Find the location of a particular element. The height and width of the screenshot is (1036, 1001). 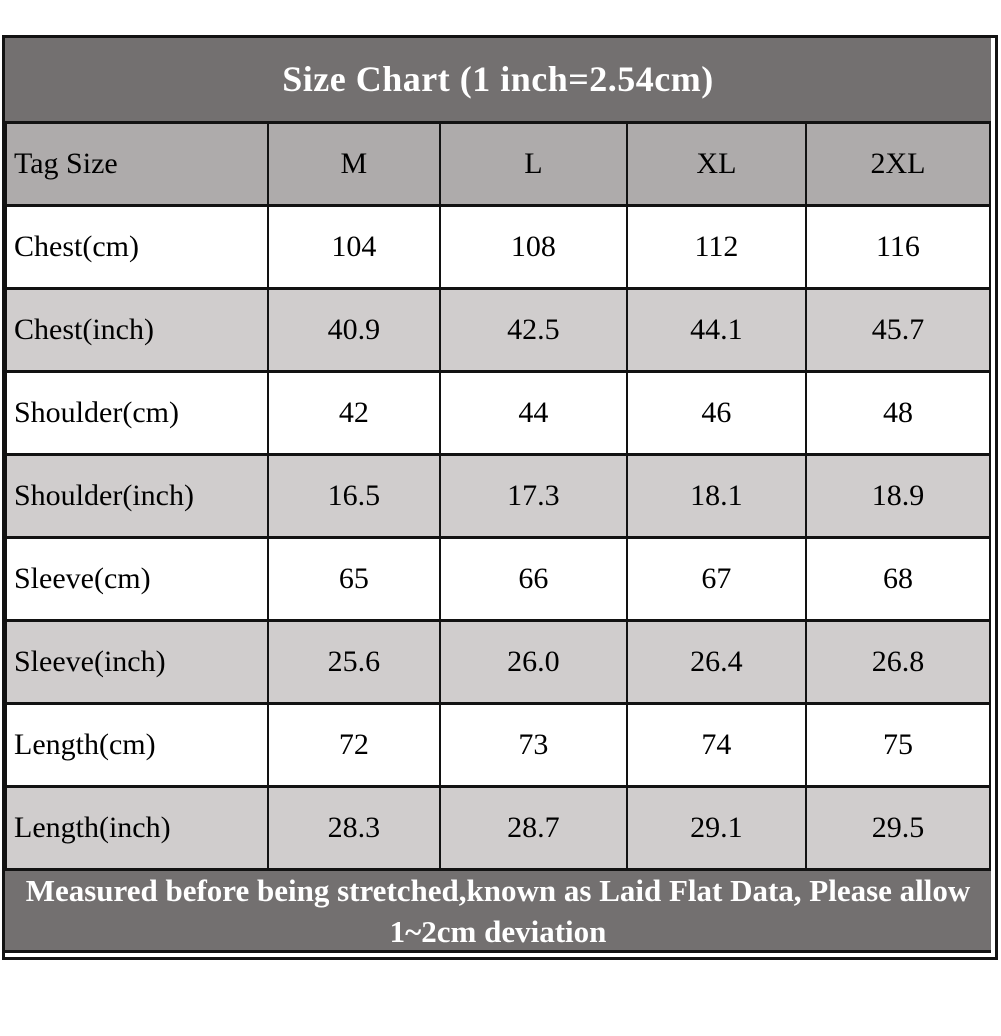

cell-value: 16.5 is located at coordinates (353, 496).